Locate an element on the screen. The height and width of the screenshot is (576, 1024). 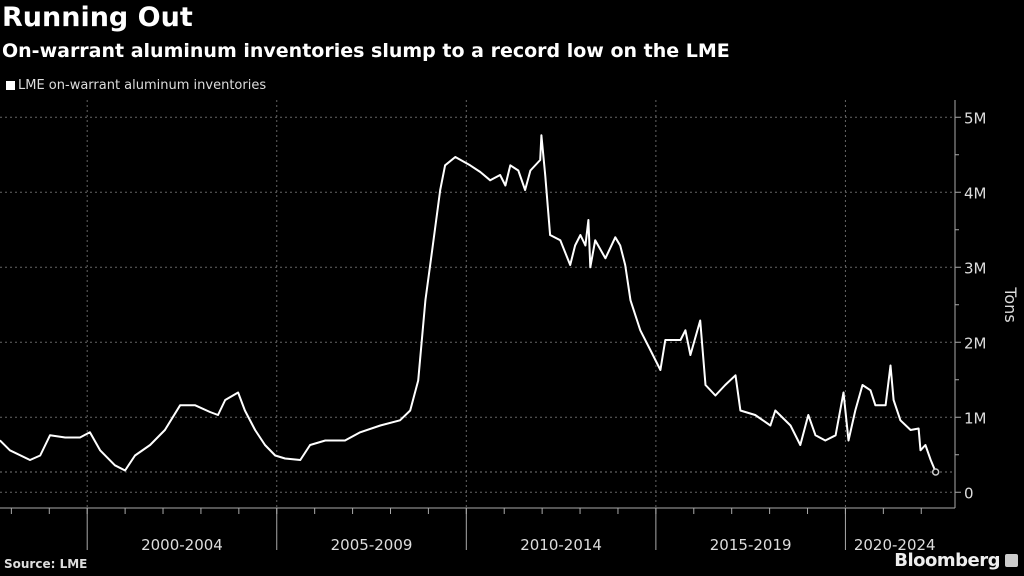
y-tick-label: 2M is located at coordinates (975, 343).